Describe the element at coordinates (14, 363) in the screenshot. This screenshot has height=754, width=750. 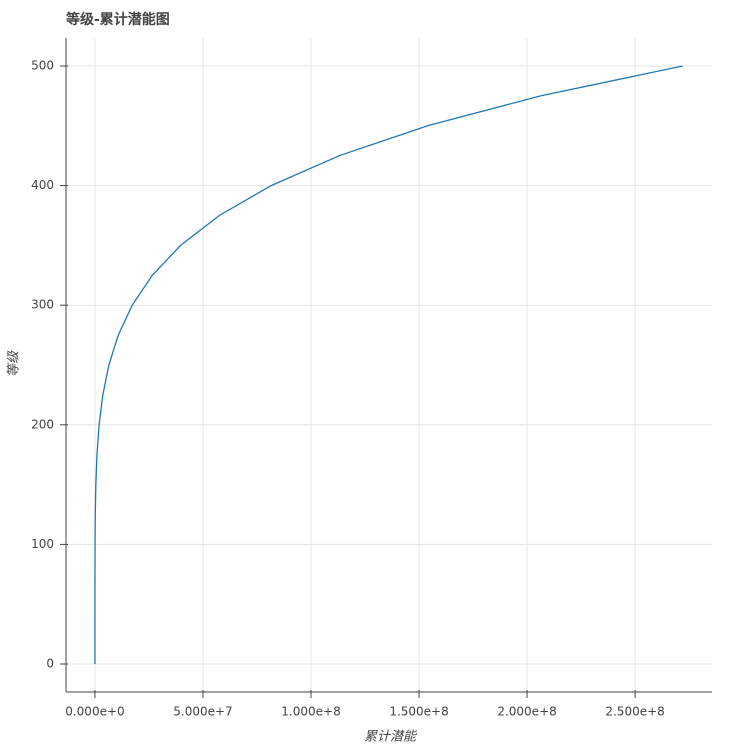
I see `y-axis-label: 等级` at that location.